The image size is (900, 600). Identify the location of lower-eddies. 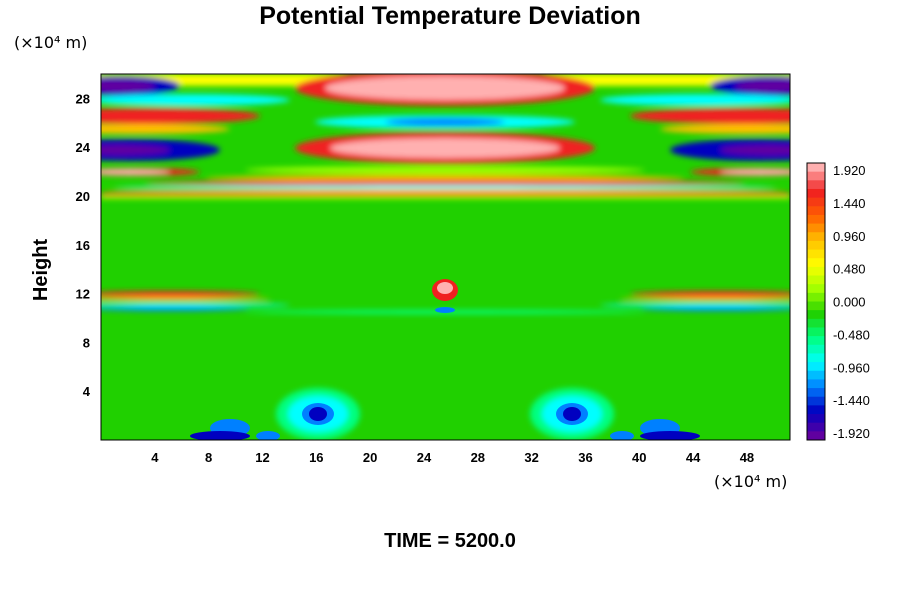
(445, 414).